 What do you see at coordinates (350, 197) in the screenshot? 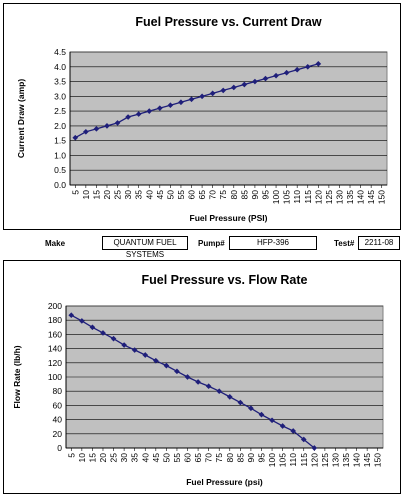
I see `x-tick-label: 135` at bounding box center [350, 197].